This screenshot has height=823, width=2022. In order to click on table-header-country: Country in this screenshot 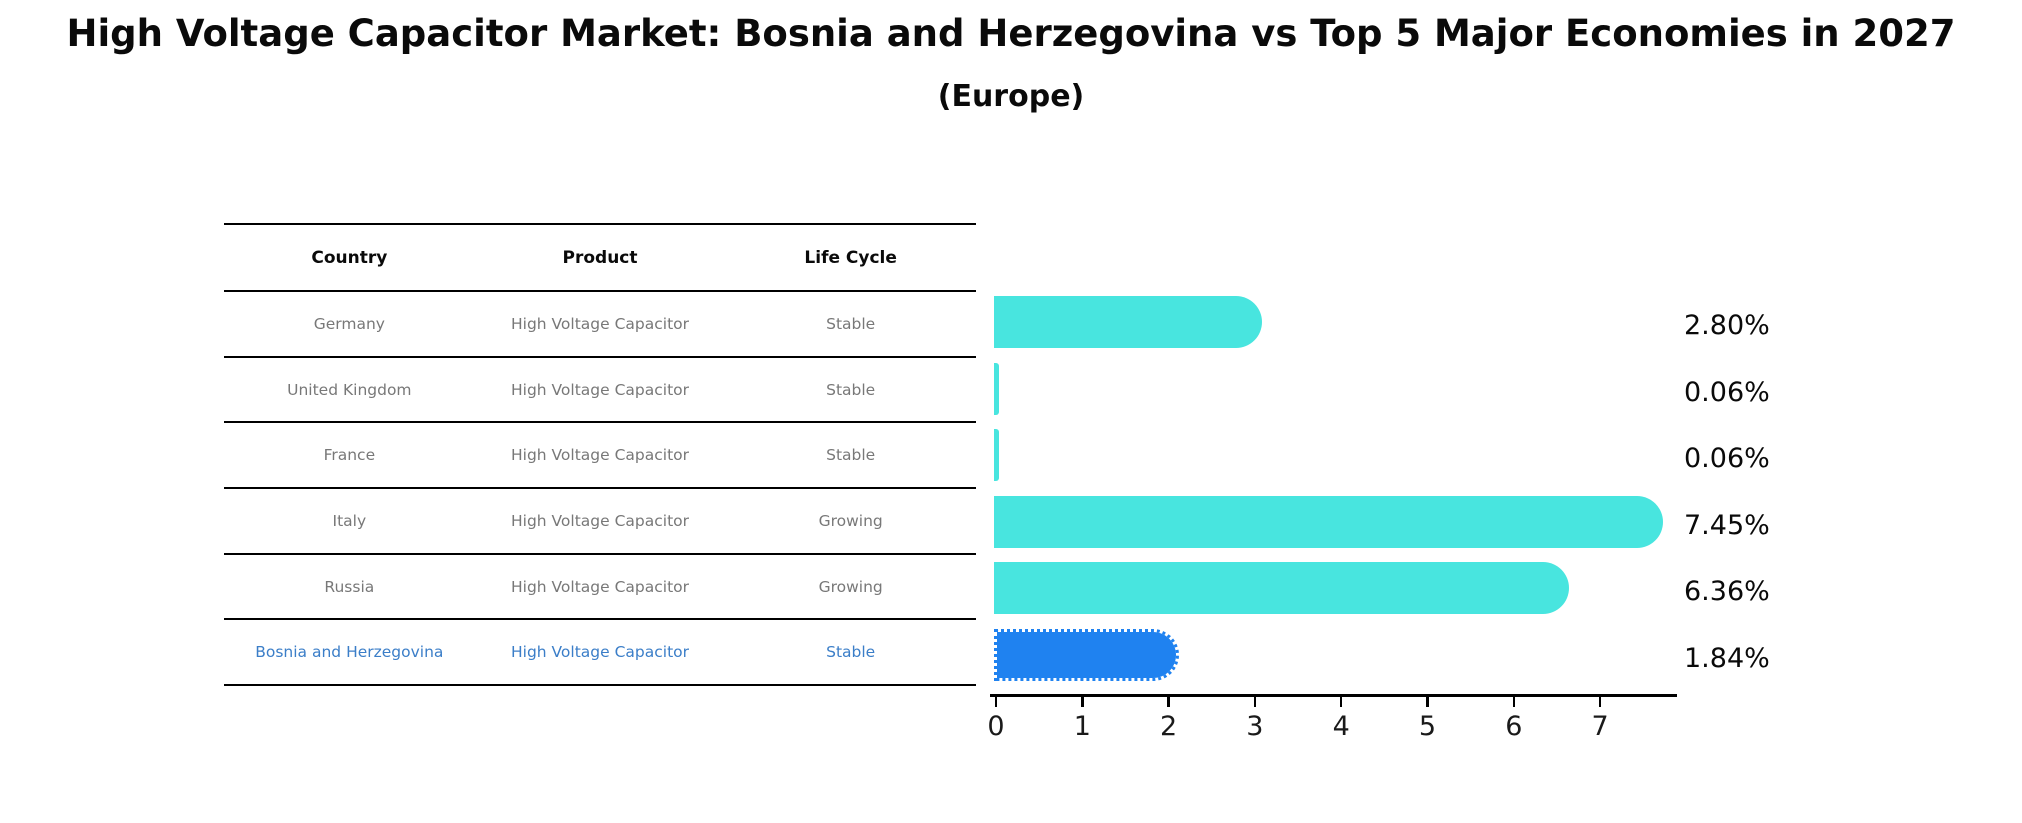, I will do `click(349, 257)`.